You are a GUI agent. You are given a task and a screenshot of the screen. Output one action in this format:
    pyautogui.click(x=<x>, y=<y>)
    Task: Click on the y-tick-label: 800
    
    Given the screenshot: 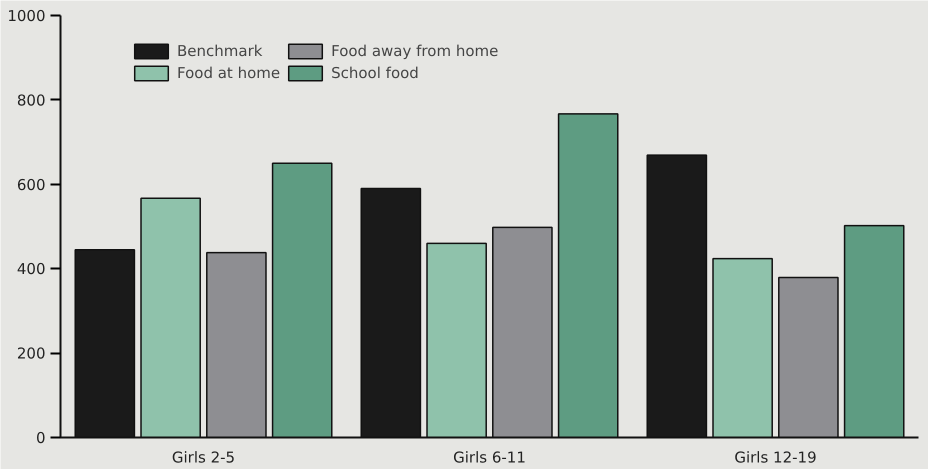 What is the action you would take?
    pyautogui.click(x=31, y=100)
    